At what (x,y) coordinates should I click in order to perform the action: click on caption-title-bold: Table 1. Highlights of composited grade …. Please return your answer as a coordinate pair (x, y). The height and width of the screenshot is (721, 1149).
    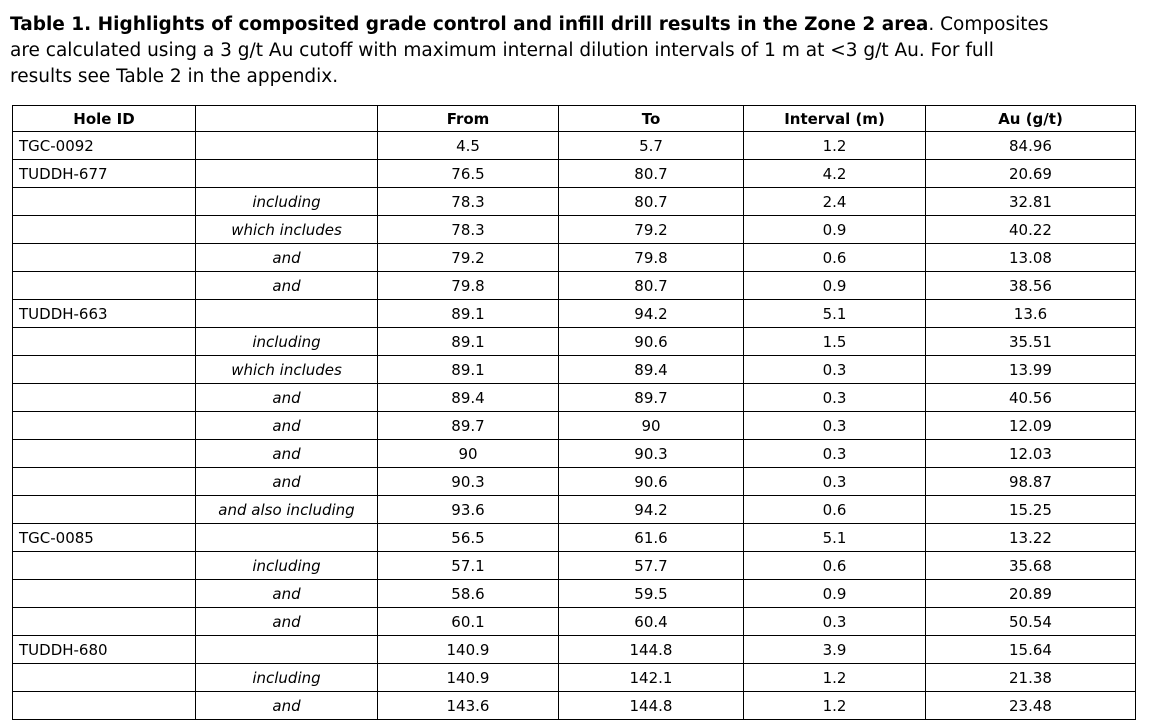
    Looking at the image, I should click on (469, 24).